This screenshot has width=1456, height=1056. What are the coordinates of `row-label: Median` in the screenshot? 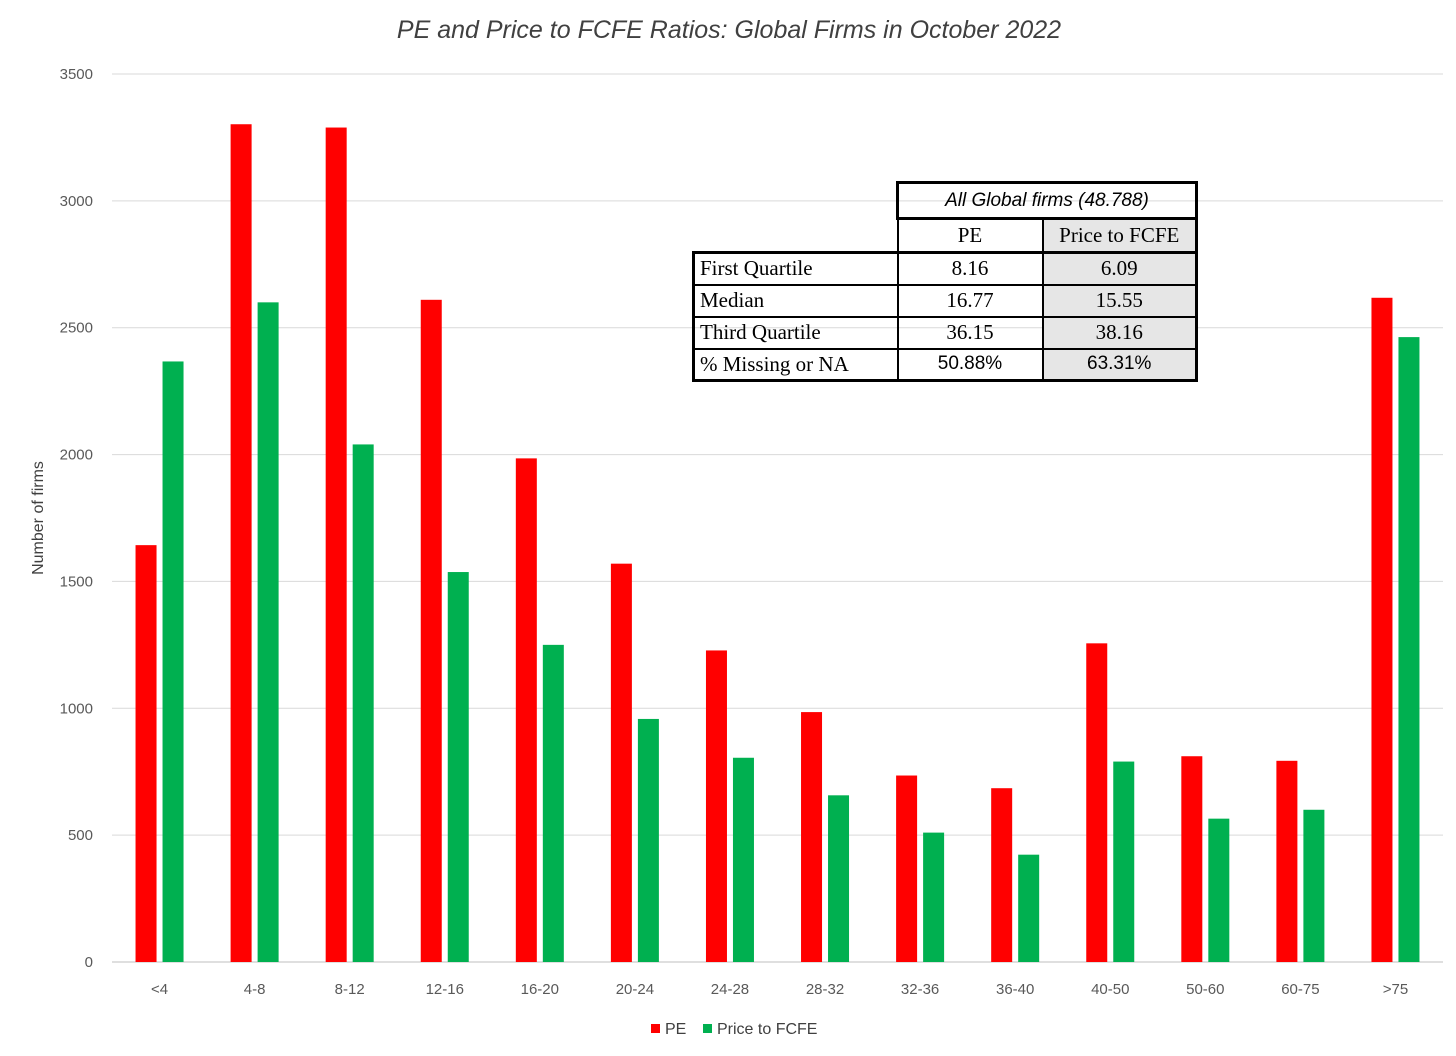 It's located at (795, 300).